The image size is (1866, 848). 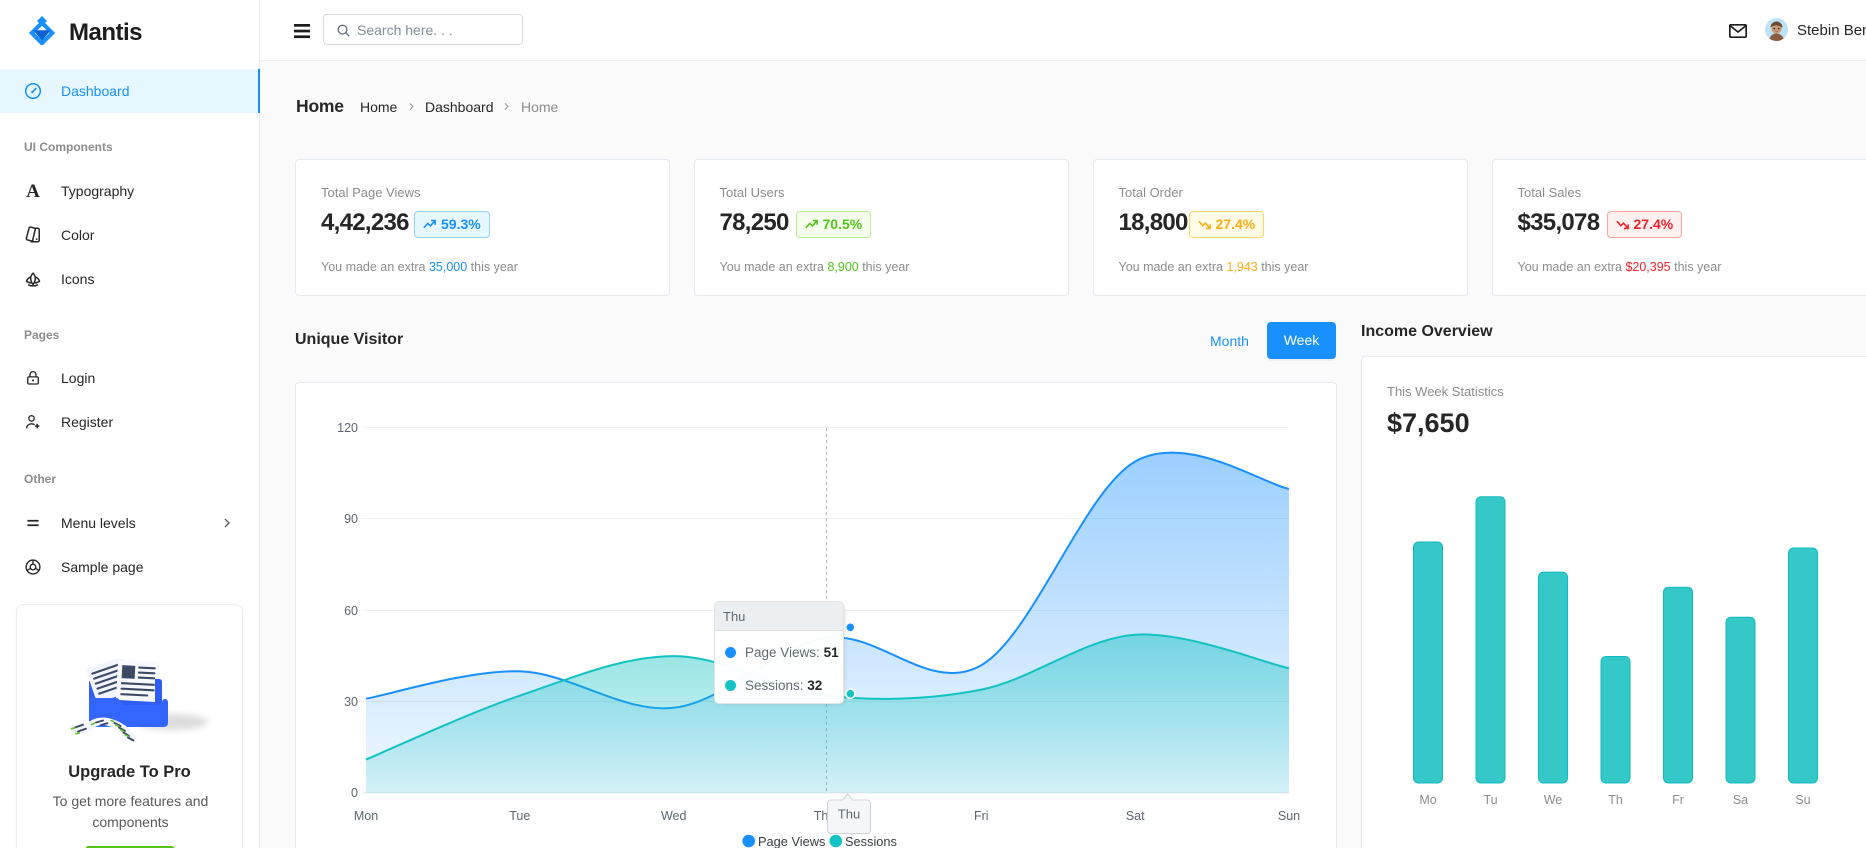 I want to click on svg-text: Fr, so click(x=1678, y=800).